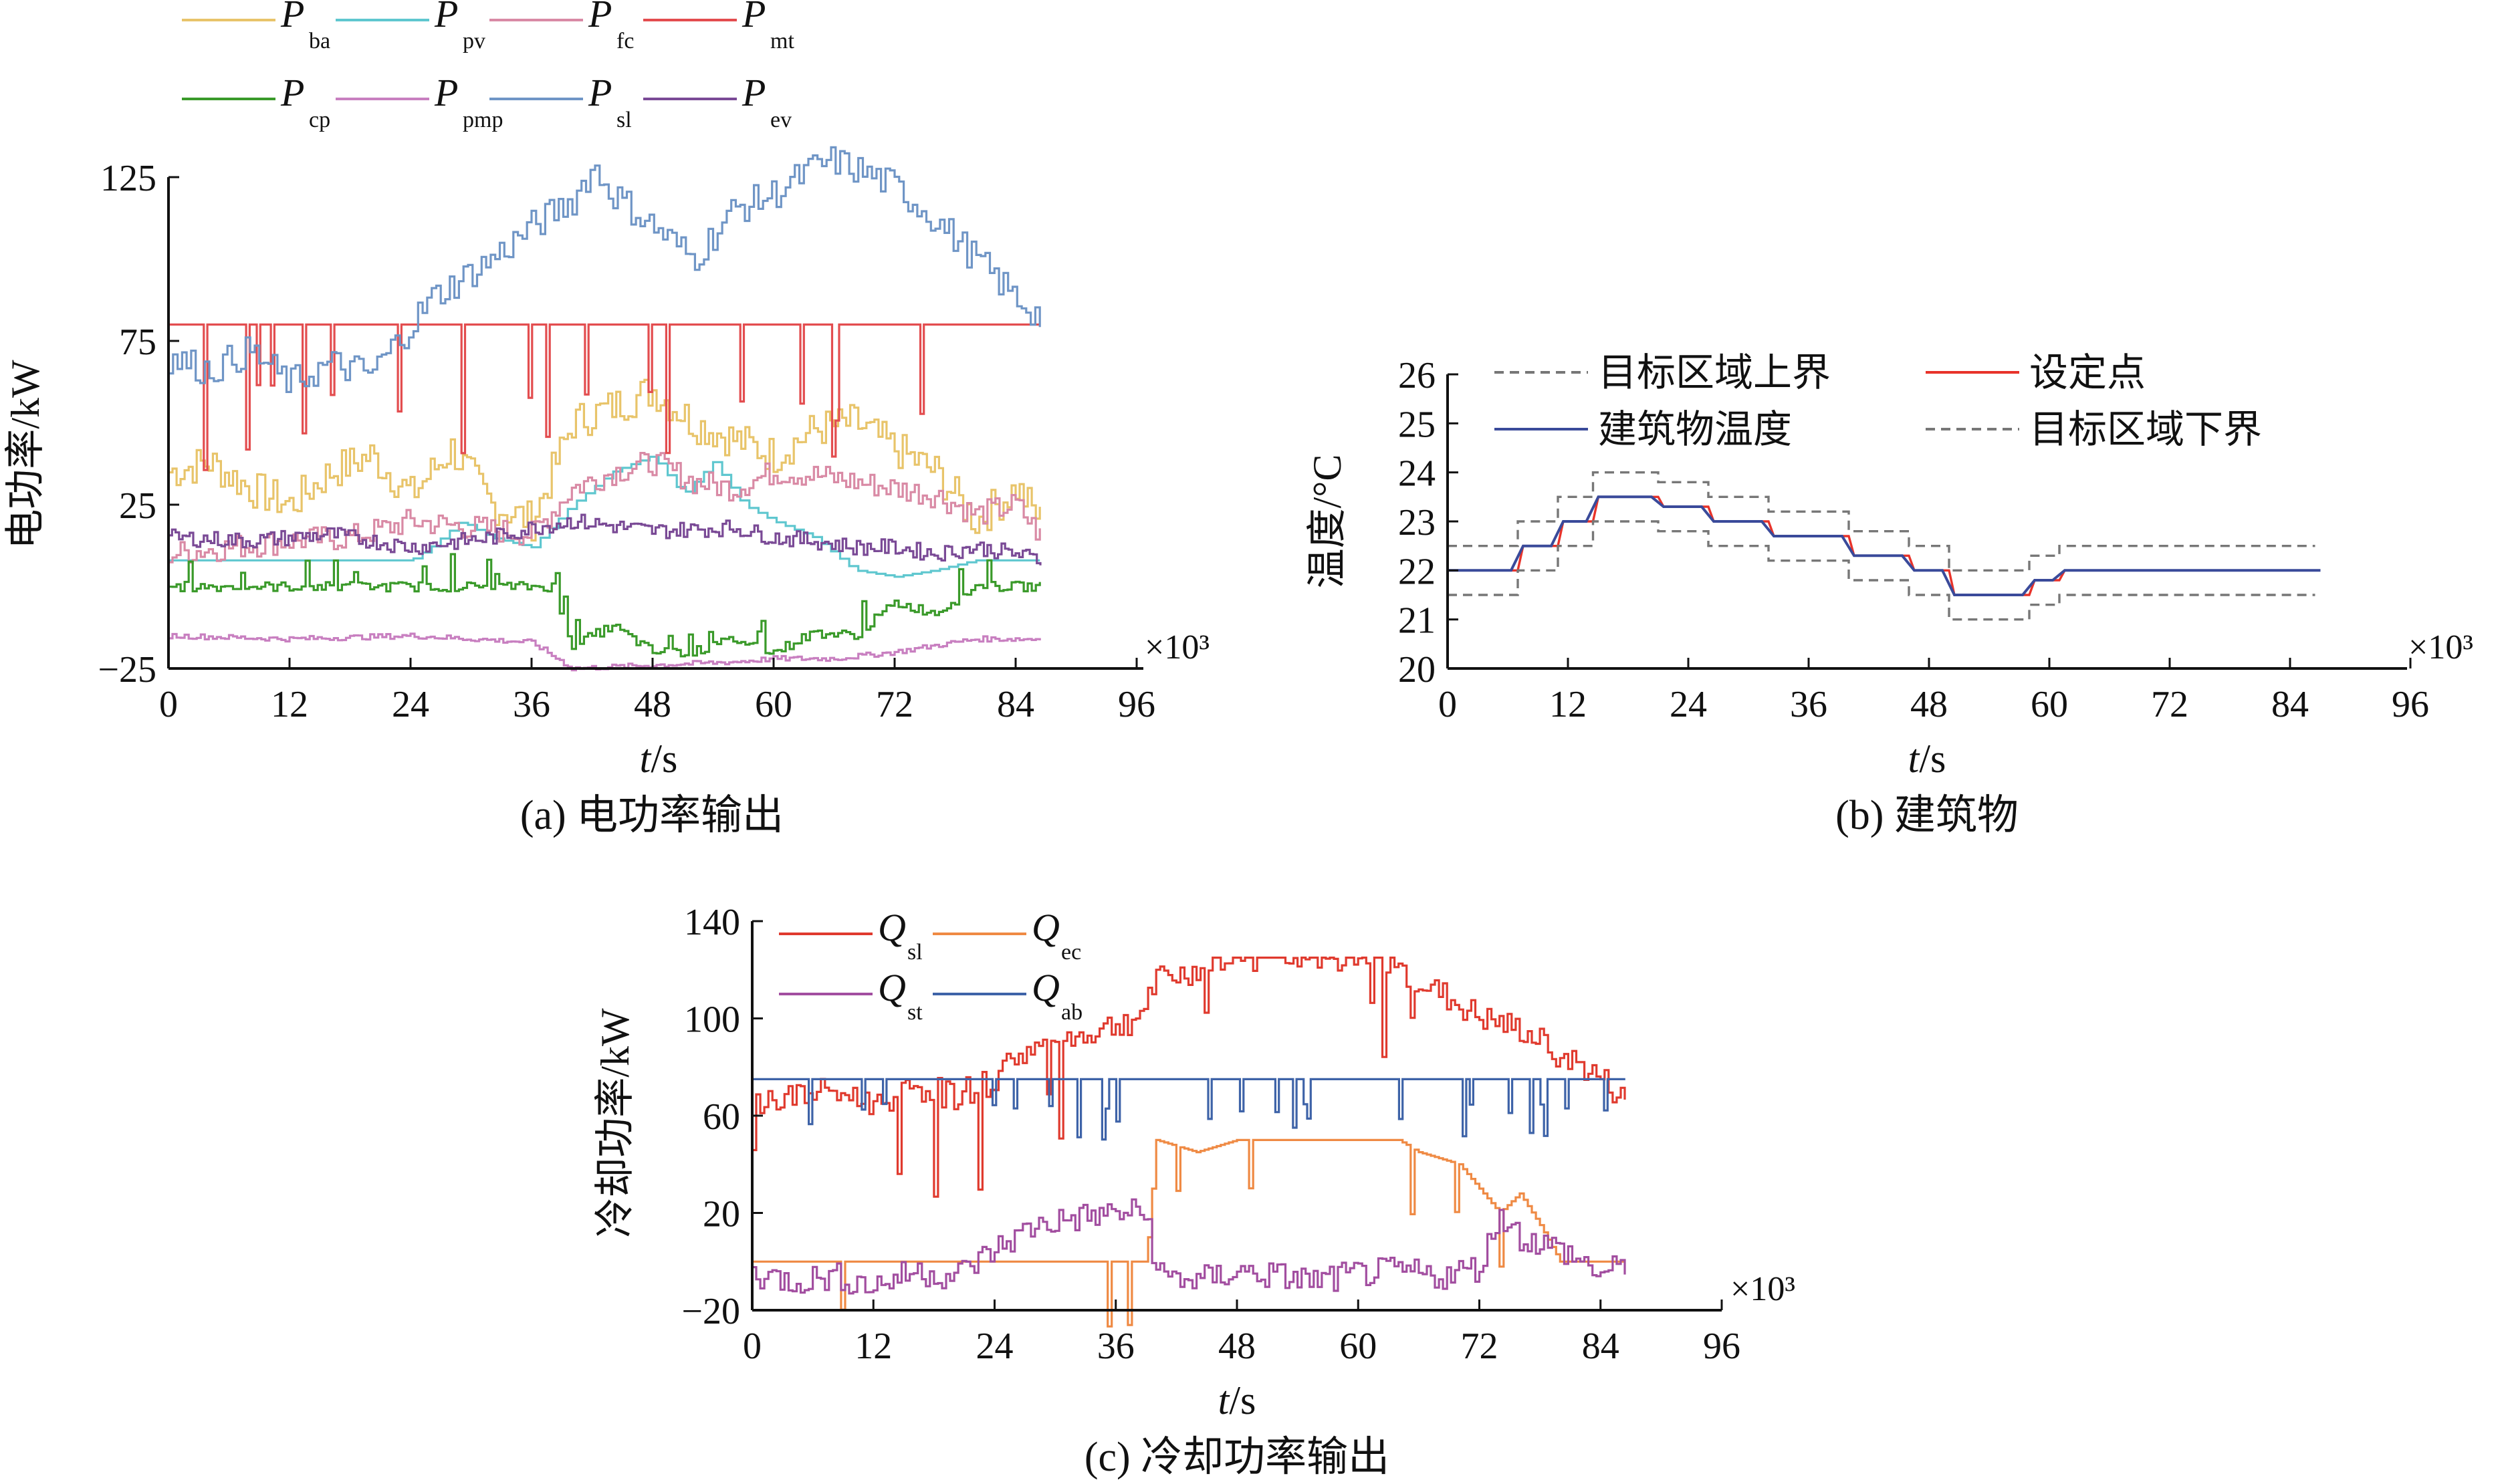 The image size is (2502, 1484). Describe the element at coordinates (892, 927) in the screenshot. I see `legend-label-sl-c: Q` at that location.